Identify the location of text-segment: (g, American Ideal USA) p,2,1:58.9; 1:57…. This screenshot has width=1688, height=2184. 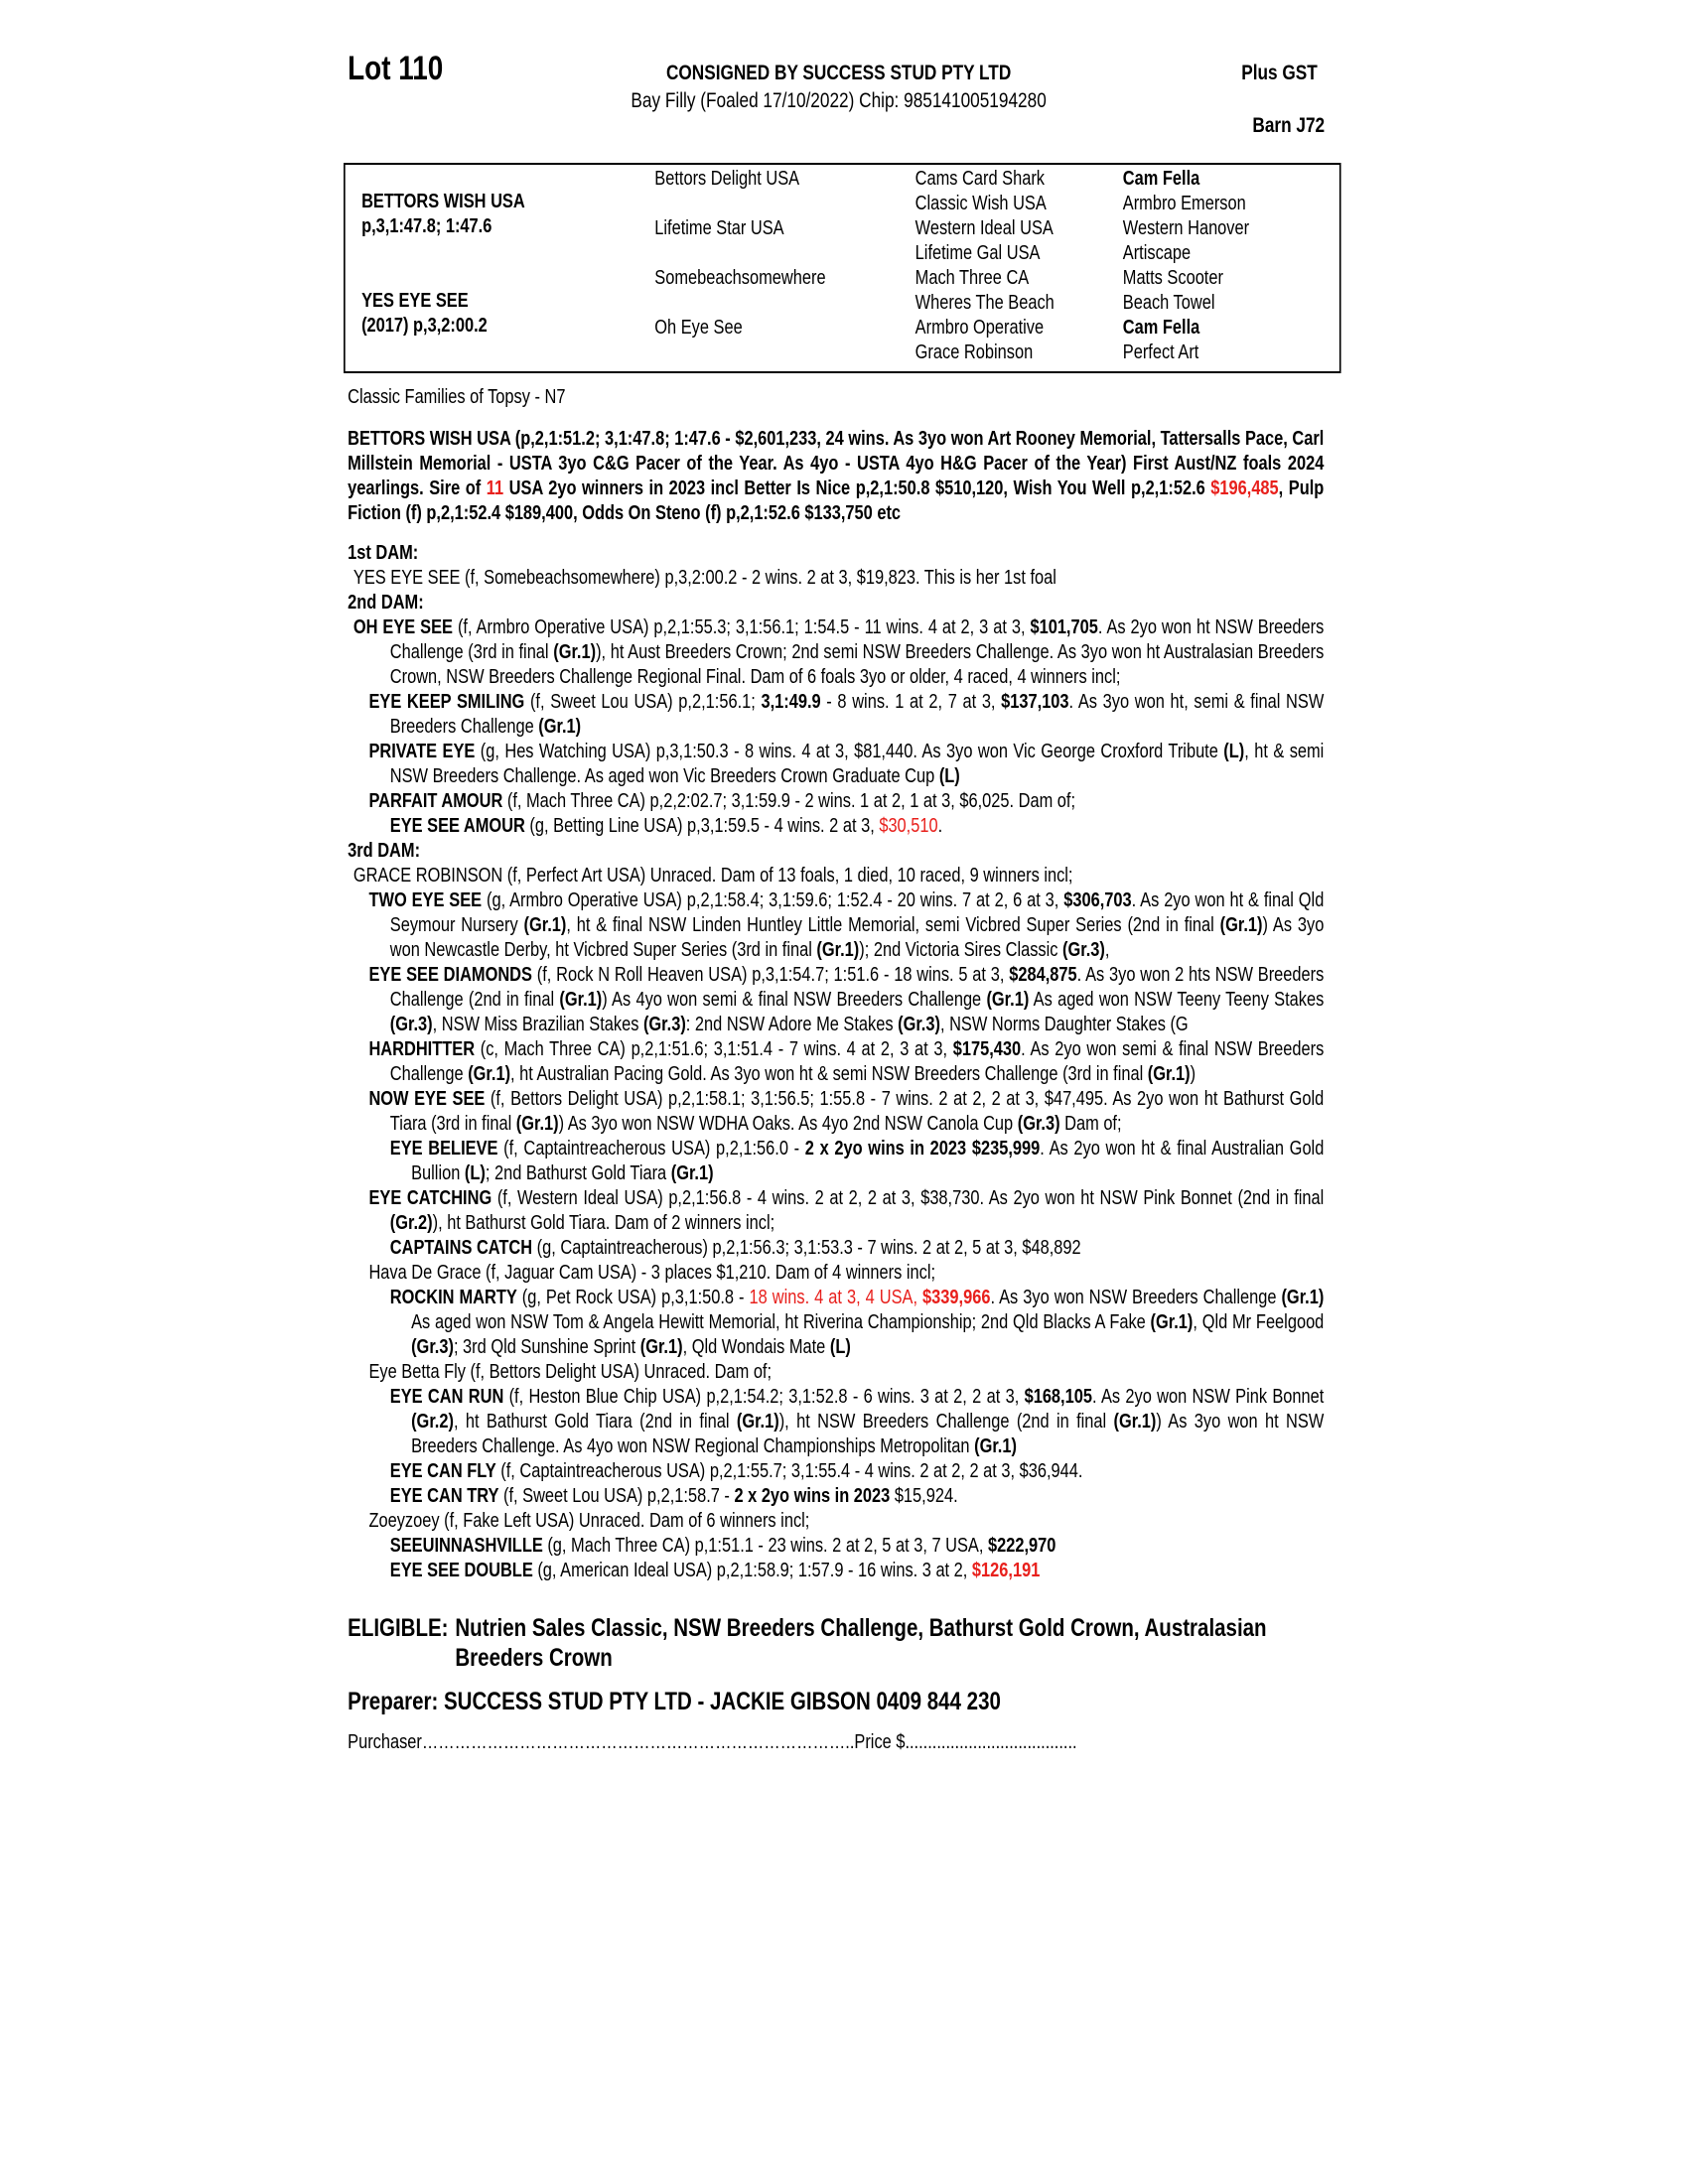
(752, 1570).